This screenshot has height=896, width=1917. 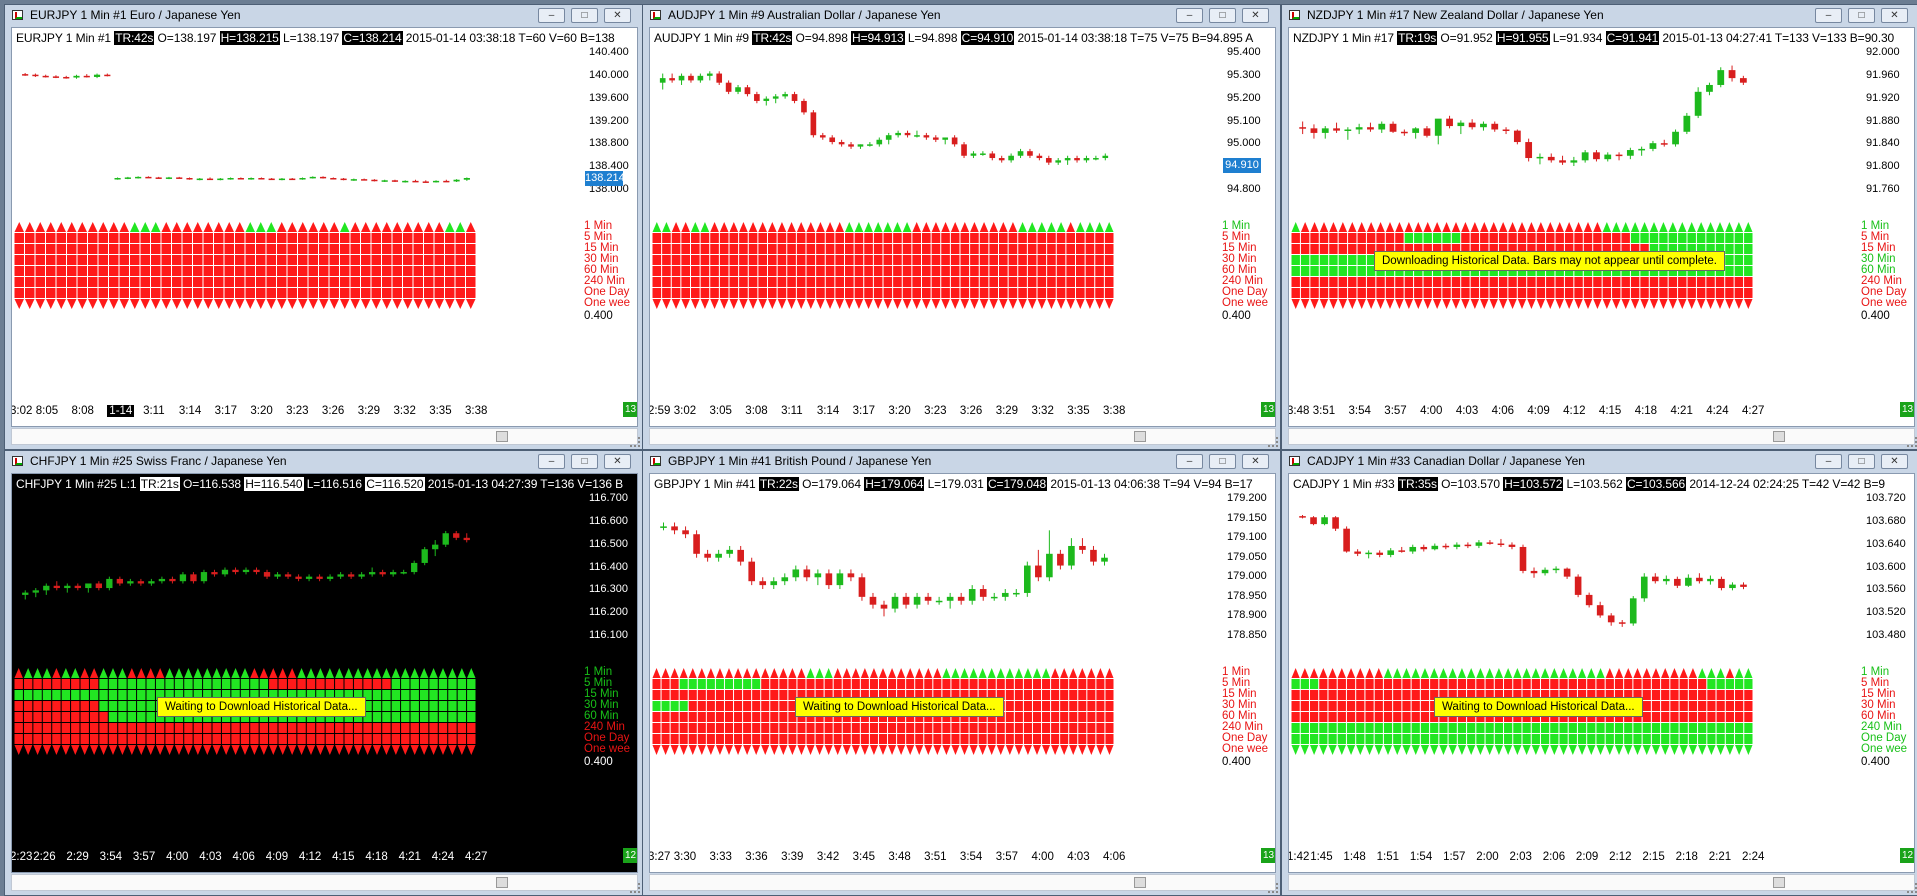 What do you see at coordinates (1134, 38) in the screenshot?
I see `quote-segment: 2015-01-14 03:38:18 T=75 V=75 B=94.895 A` at bounding box center [1134, 38].